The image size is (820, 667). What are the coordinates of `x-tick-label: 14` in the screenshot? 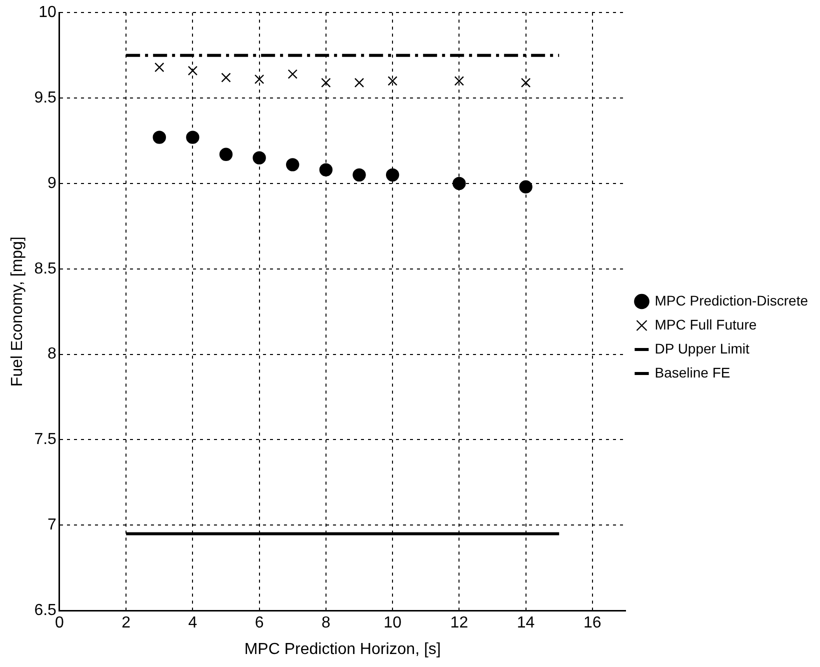 It's located at (525, 623).